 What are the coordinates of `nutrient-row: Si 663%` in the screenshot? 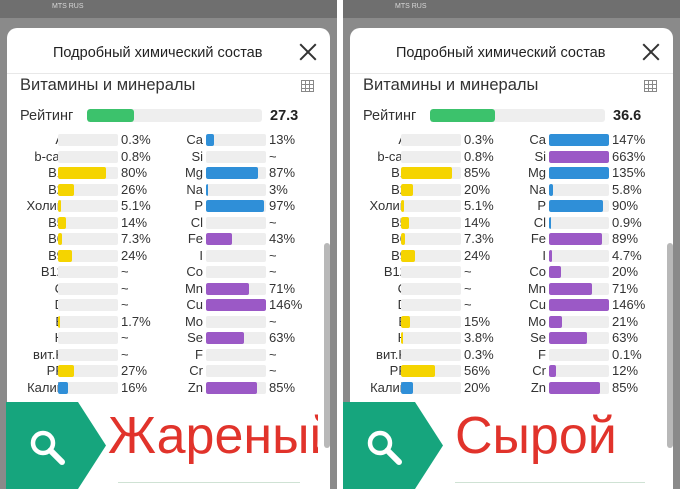 It's located at (511, 157).